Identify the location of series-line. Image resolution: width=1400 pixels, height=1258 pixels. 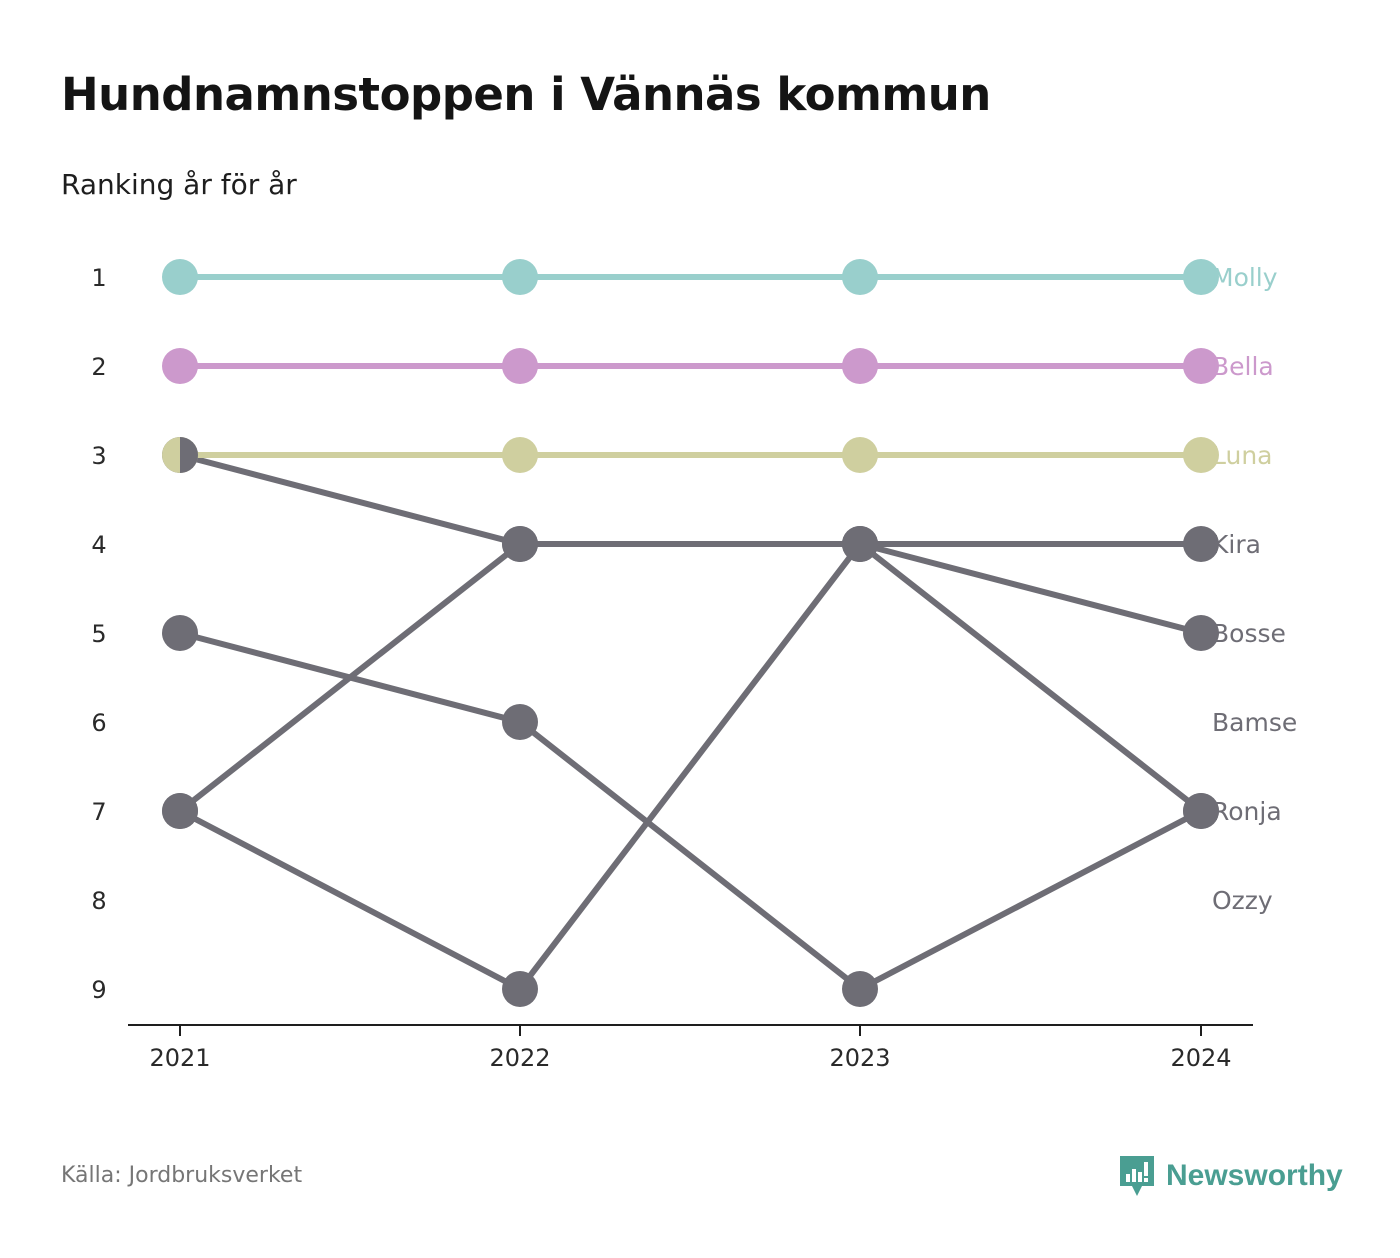
(690, 499).